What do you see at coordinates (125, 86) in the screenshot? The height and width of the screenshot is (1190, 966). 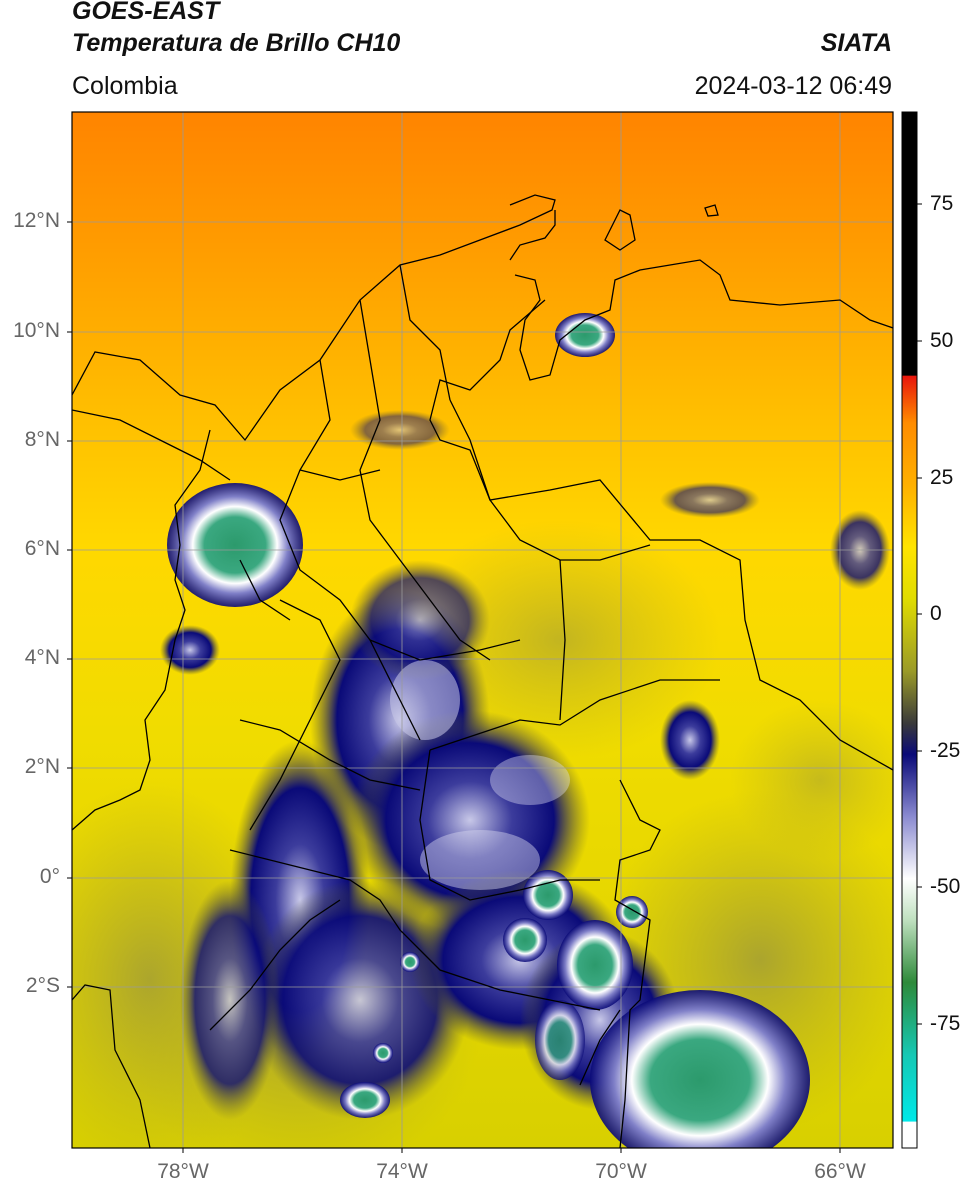 I see `region-label: Colombia` at bounding box center [125, 86].